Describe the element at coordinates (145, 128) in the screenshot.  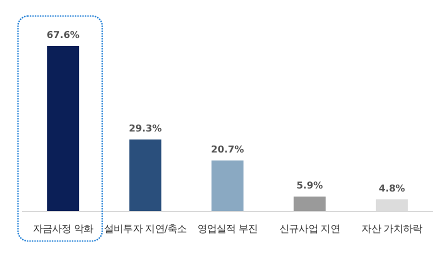
I see `data-label: 29.3%` at that location.